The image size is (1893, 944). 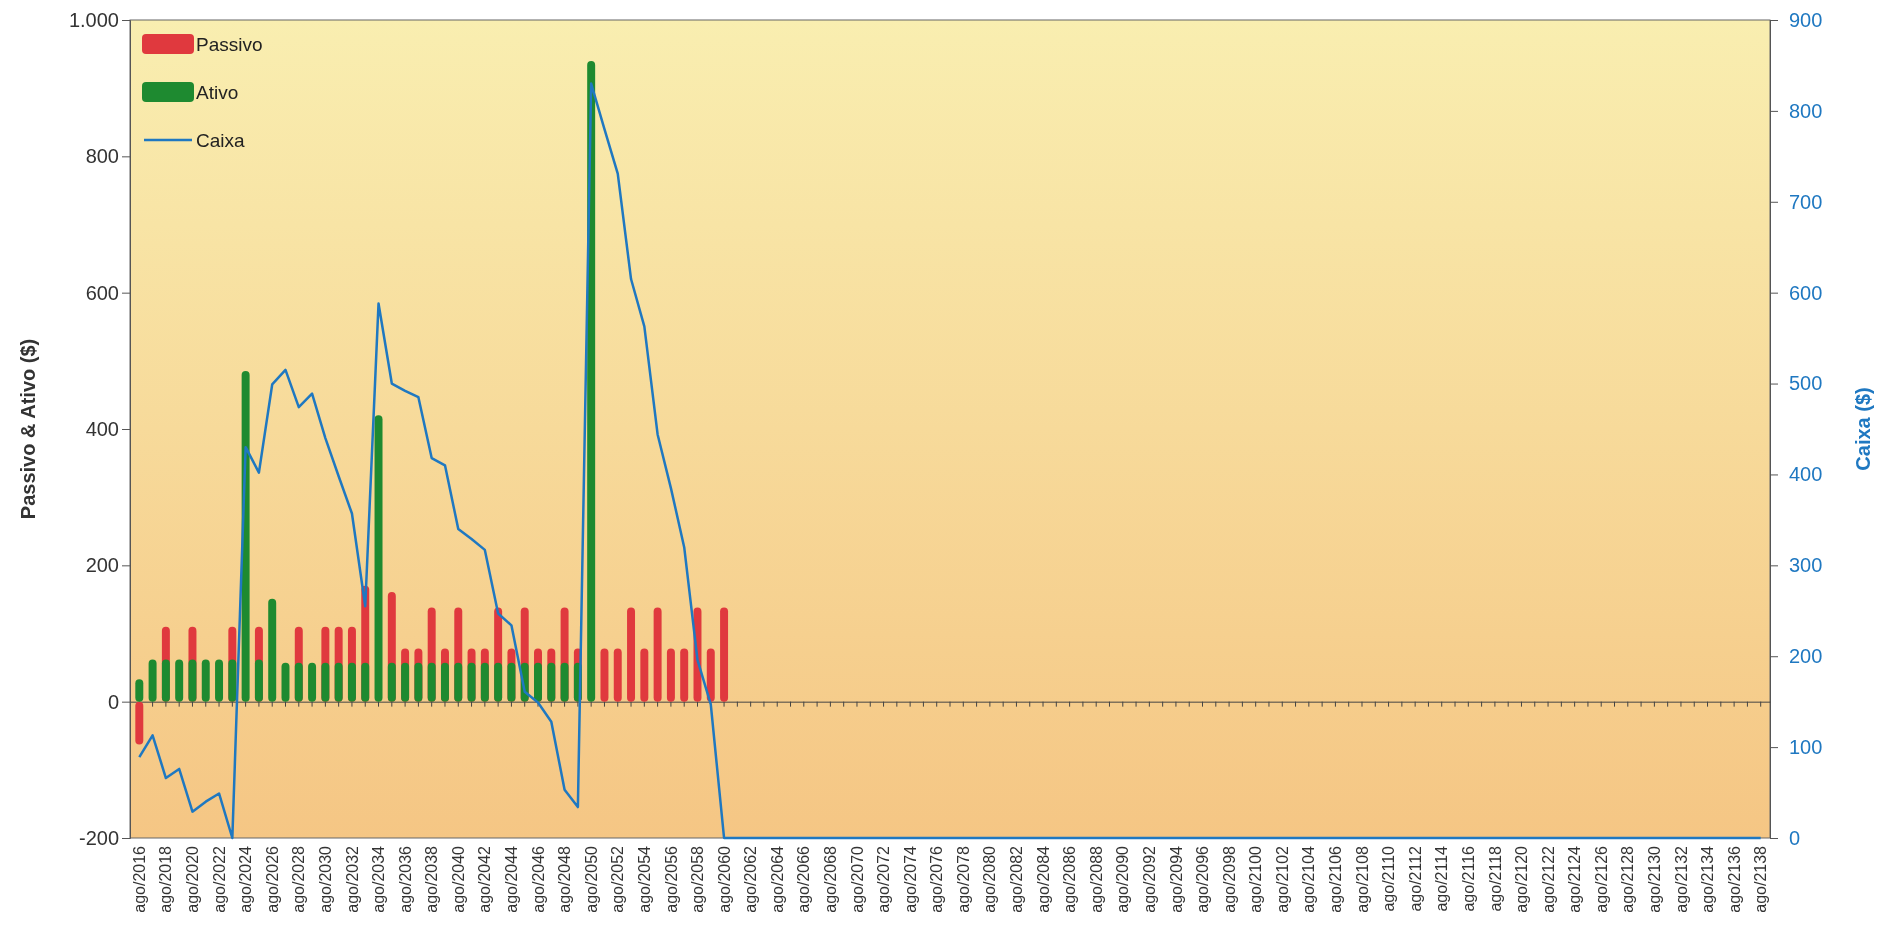 What do you see at coordinates (591, 879) in the screenshot?
I see `x-tick-label: ago/2050` at bounding box center [591, 879].